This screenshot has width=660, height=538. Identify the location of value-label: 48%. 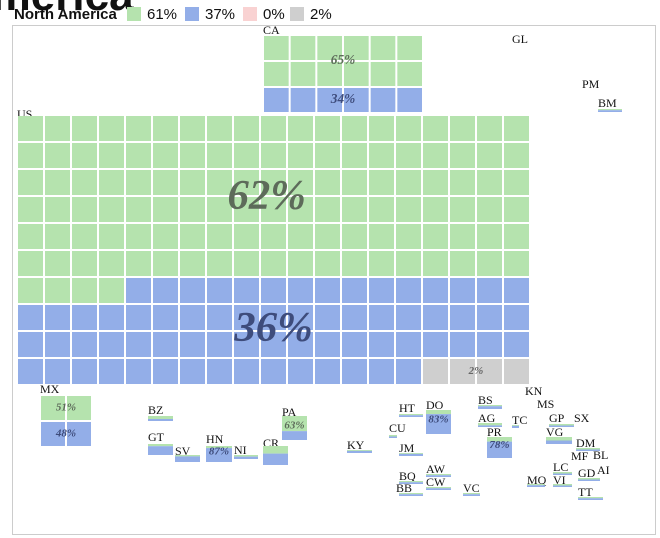
(65, 434).